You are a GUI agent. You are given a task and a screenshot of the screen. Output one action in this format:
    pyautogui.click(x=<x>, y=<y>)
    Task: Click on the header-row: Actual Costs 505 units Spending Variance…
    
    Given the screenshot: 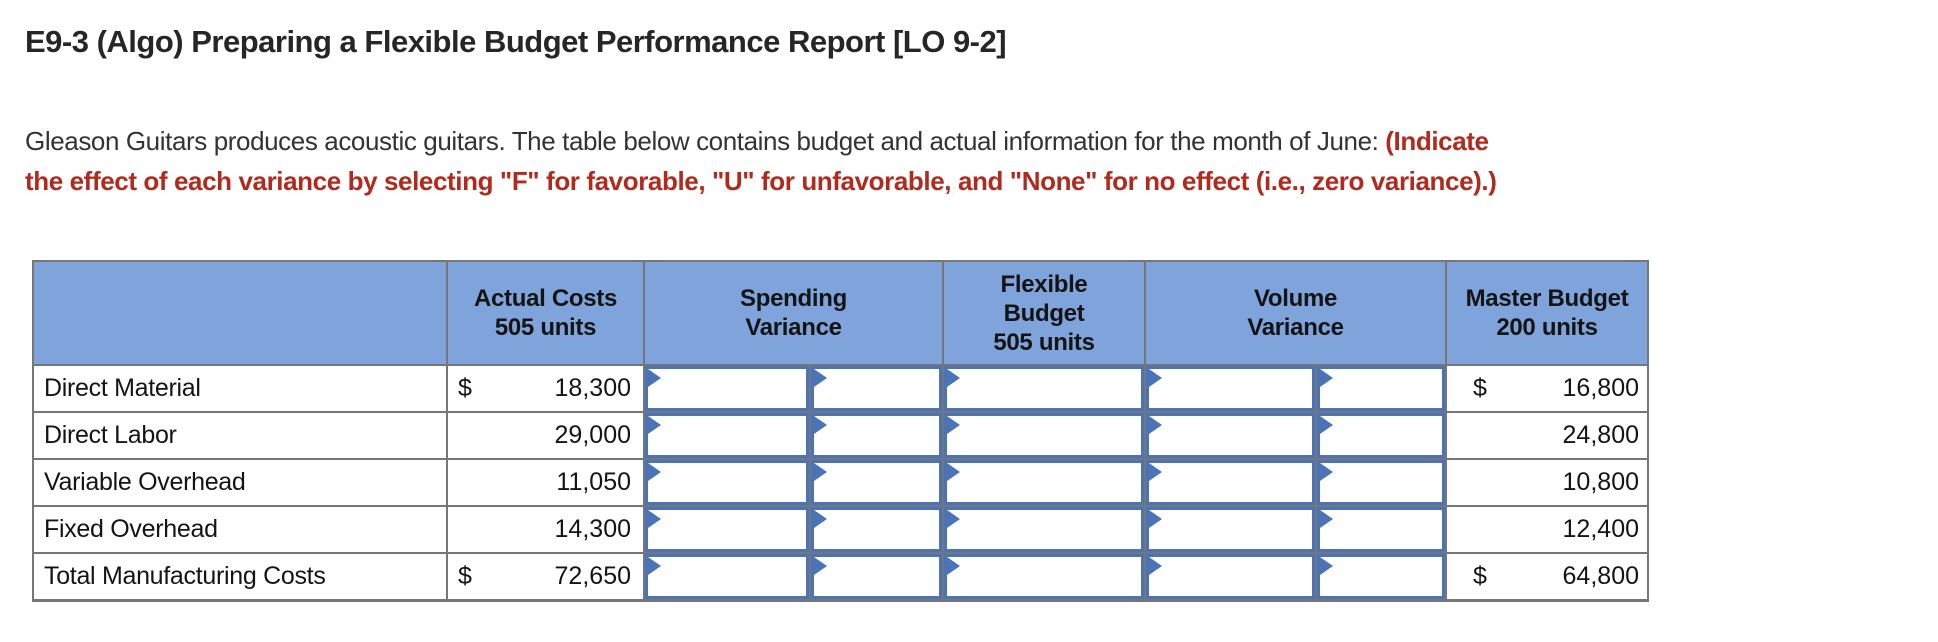 What is the action you would take?
    pyautogui.click(x=840, y=313)
    